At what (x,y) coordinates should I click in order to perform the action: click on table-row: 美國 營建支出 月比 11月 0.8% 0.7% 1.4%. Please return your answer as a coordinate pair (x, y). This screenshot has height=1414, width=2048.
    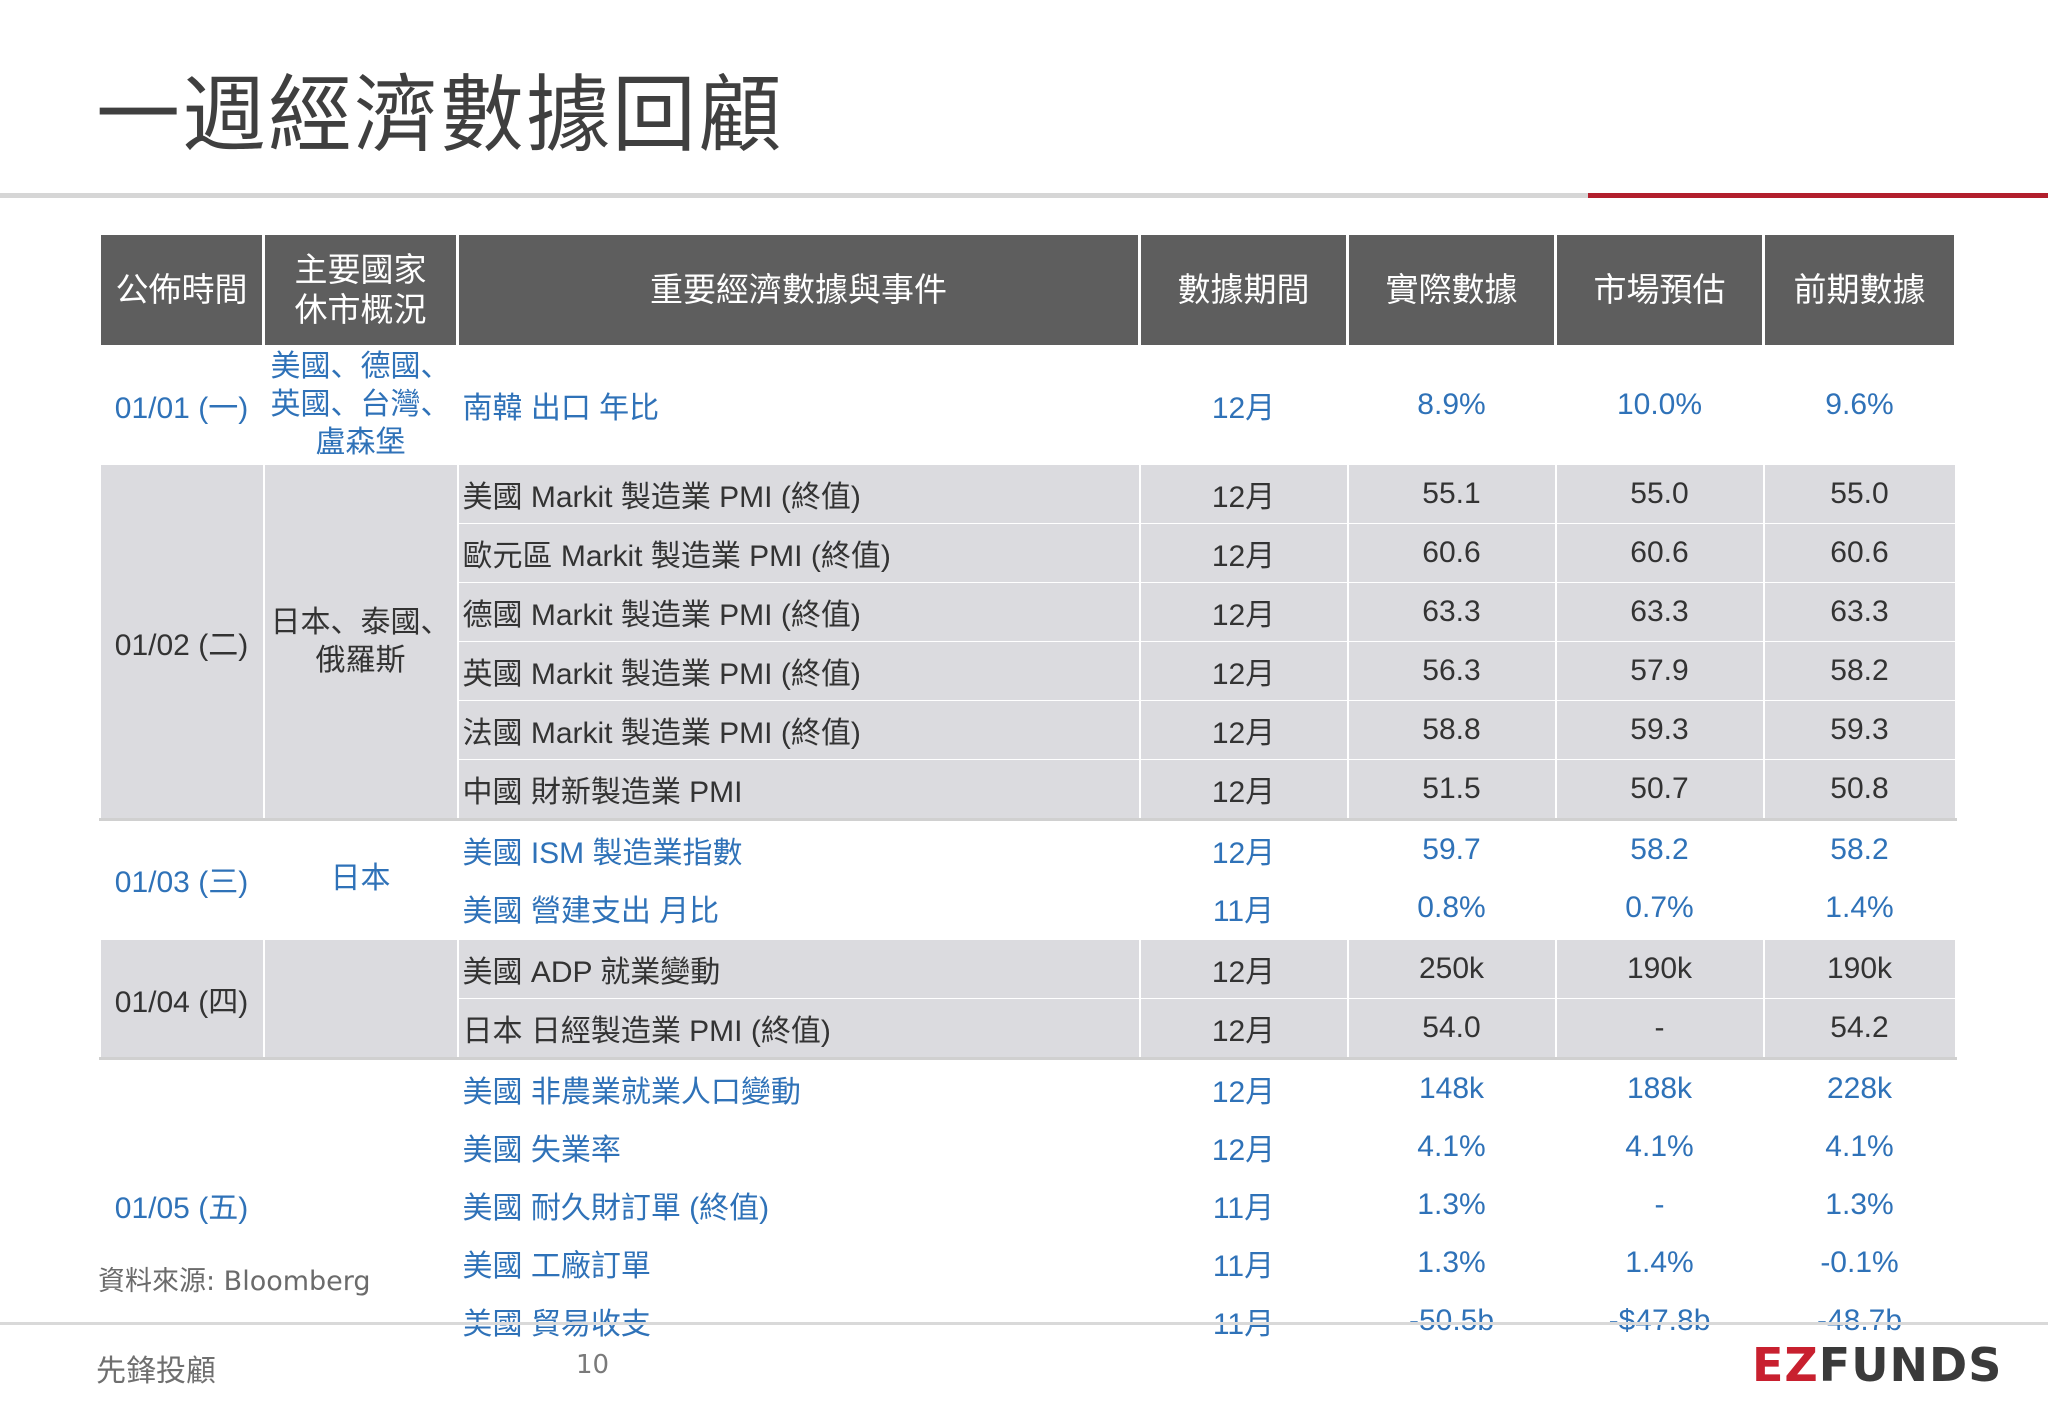
    Looking at the image, I should click on (1028, 909).